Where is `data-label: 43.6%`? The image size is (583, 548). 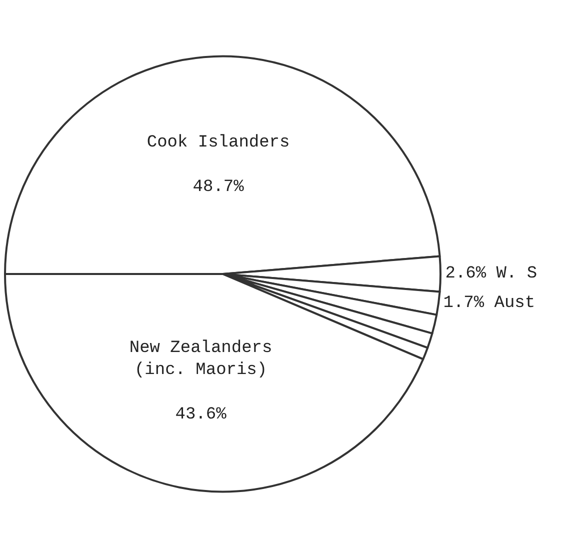
data-label: 43.6% is located at coordinates (201, 414).